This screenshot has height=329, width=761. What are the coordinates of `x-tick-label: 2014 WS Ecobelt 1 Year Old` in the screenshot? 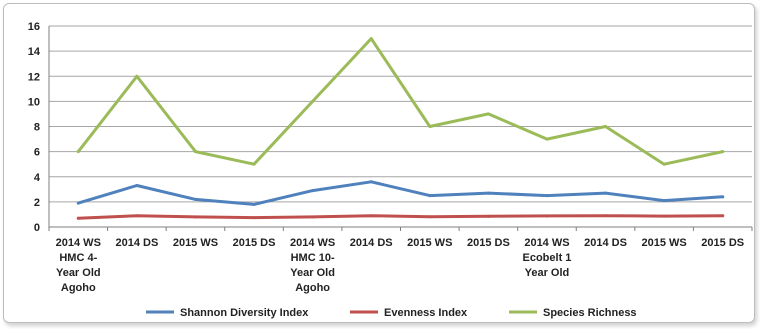 It's located at (547, 258).